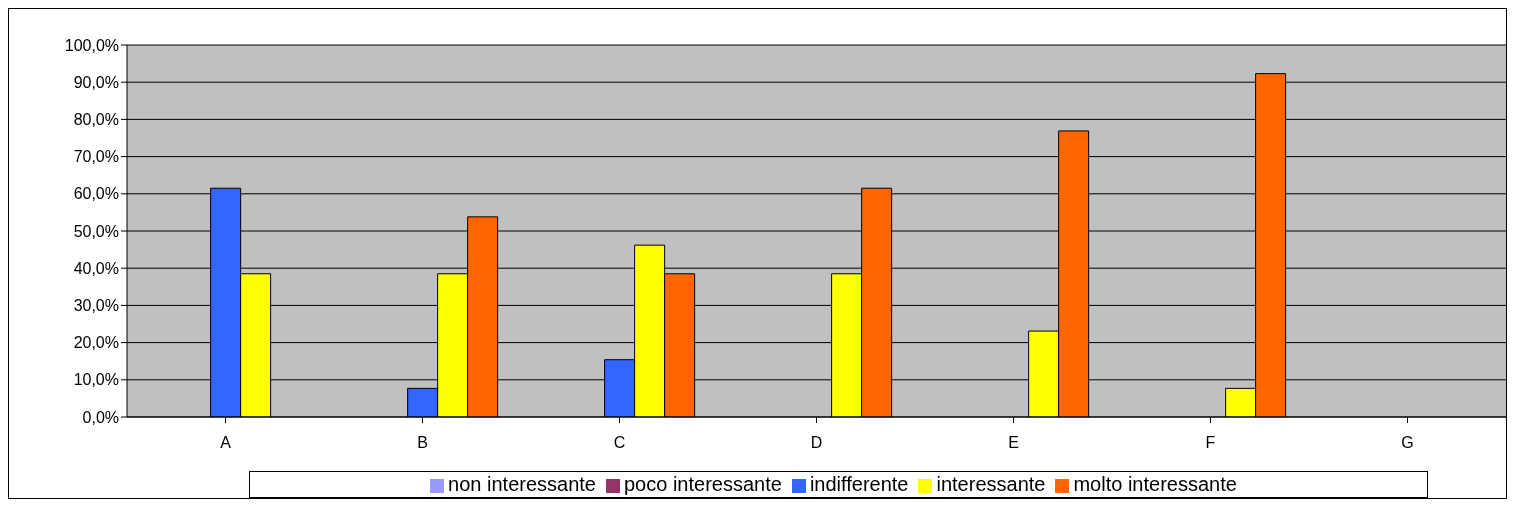  What do you see at coordinates (96, 120) in the screenshot?
I see `y-tick-label: 80,0%` at bounding box center [96, 120].